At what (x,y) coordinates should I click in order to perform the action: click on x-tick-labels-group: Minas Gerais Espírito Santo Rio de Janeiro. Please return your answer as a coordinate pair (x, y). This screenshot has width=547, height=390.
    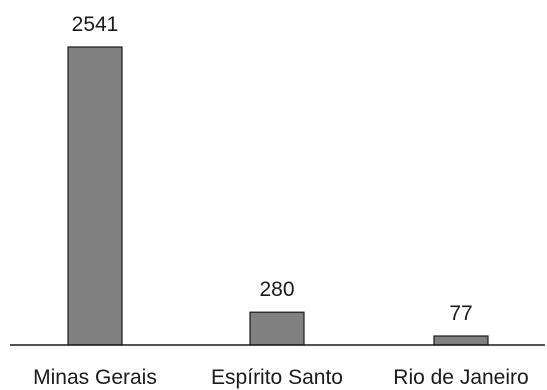
    Looking at the image, I should click on (281, 377).